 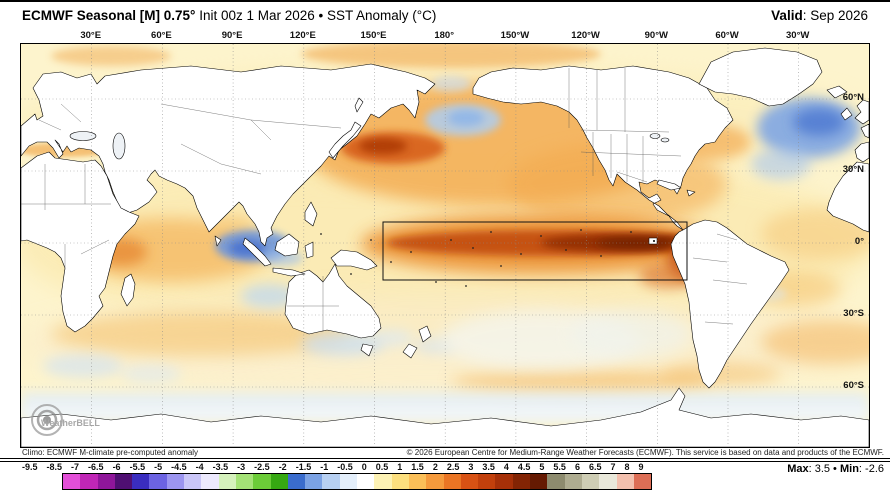 What do you see at coordinates (559, 467) in the screenshot?
I see `colorbar-tick-label: 5.5` at bounding box center [559, 467].